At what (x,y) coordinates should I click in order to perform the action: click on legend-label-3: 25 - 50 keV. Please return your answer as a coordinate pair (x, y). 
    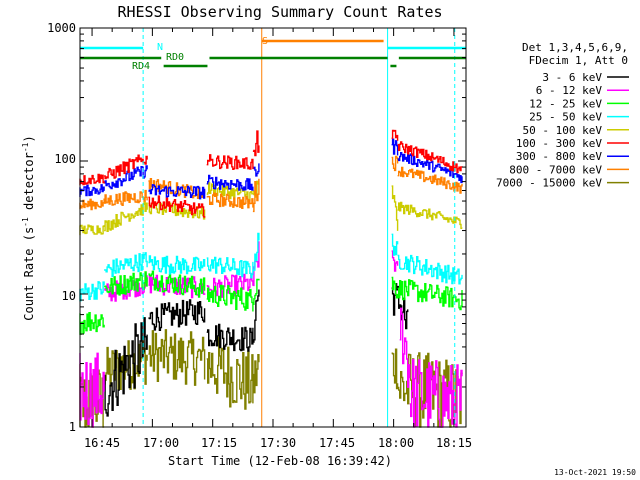
    Looking at the image, I should click on (565, 117).